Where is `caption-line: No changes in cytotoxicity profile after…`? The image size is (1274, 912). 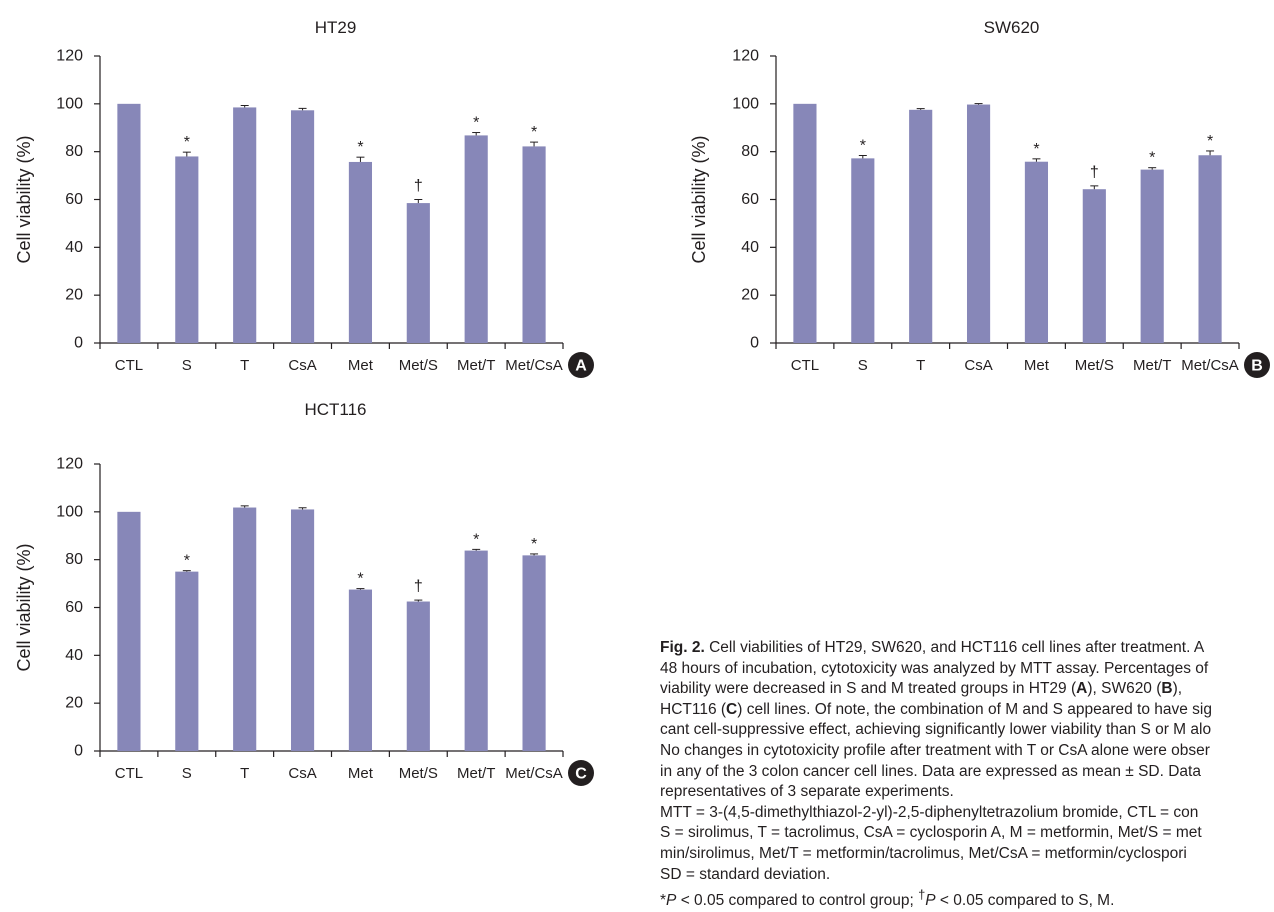
caption-line: No changes in cytotoxicity profile after… is located at coordinates (935, 750).